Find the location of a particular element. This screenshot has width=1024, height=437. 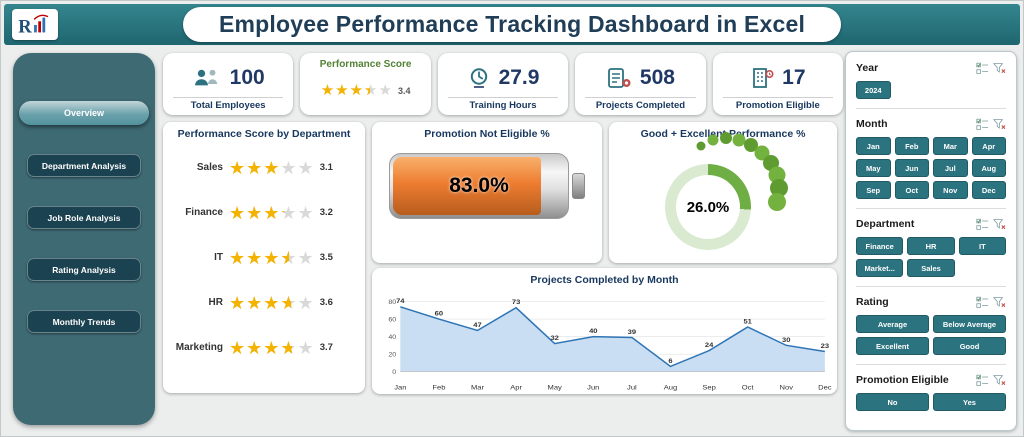

svg-text: 80 is located at coordinates (392, 302).